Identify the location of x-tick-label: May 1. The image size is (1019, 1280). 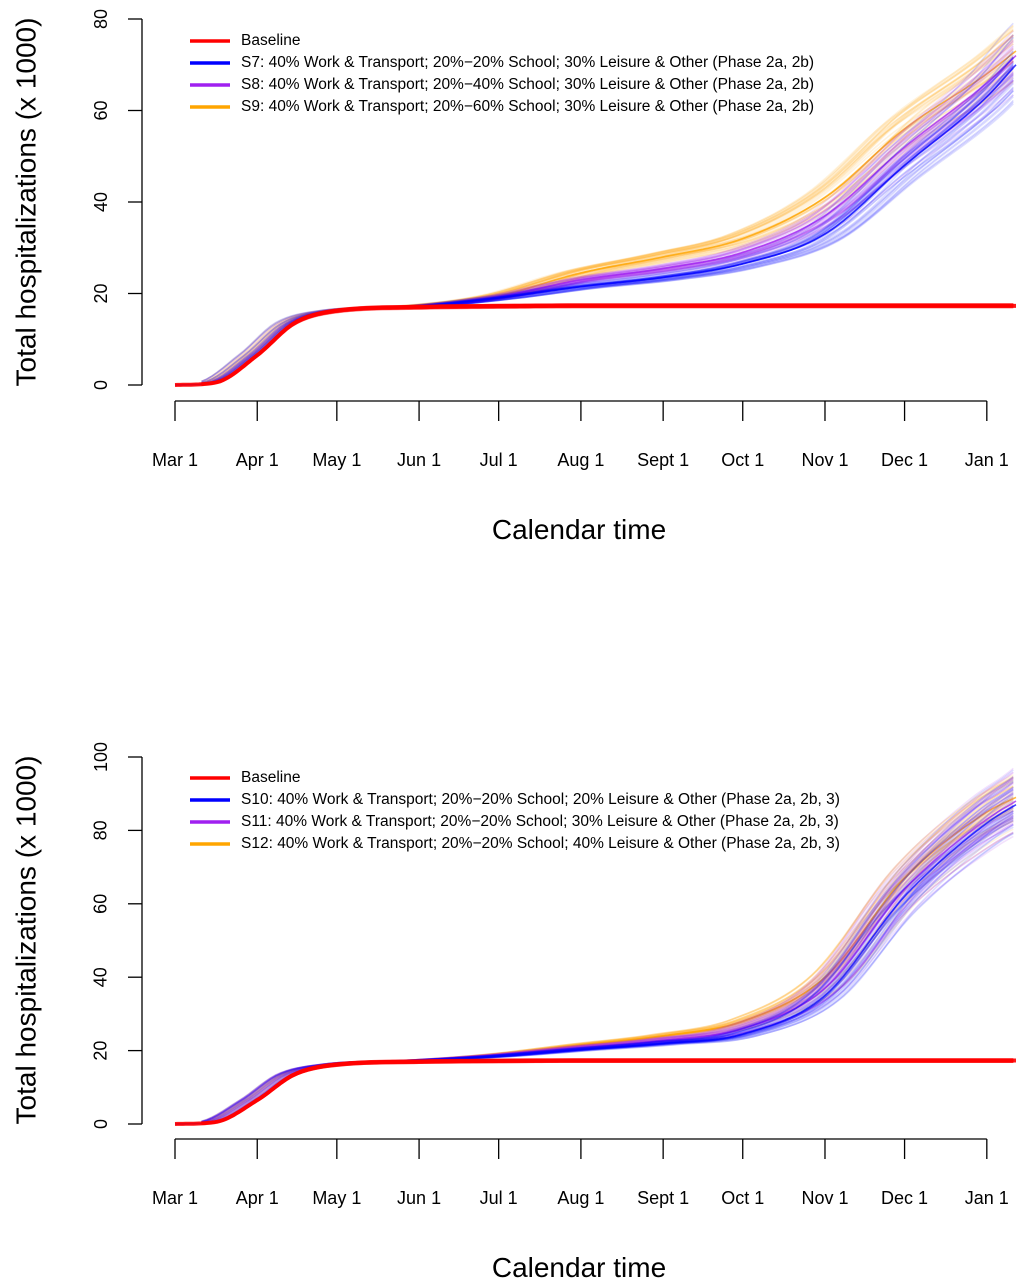
(336, 1198).